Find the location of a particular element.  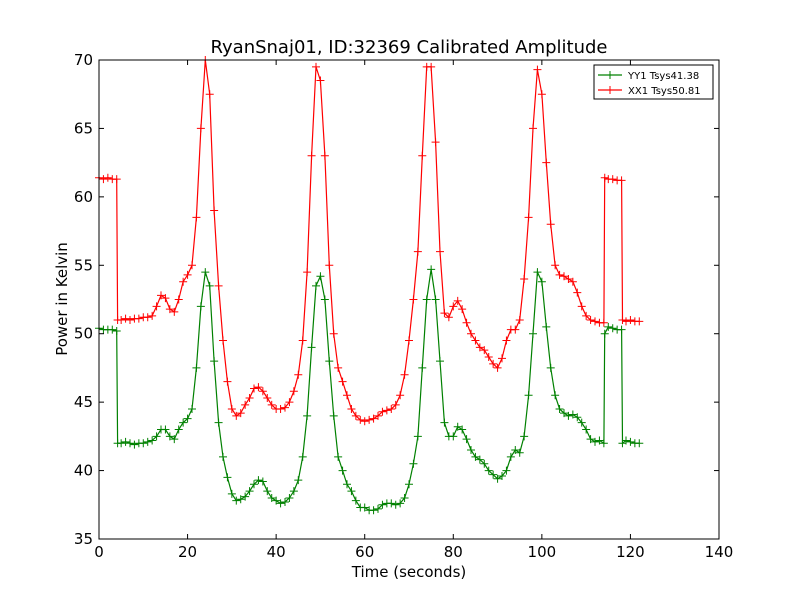

y-tick-label: 65 is located at coordinates (83, 128).